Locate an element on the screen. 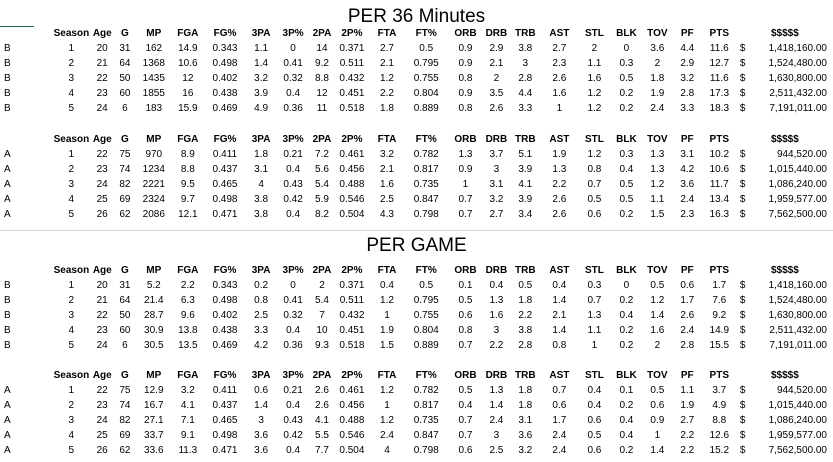  data-cell: 25 is located at coordinates (102, 435).